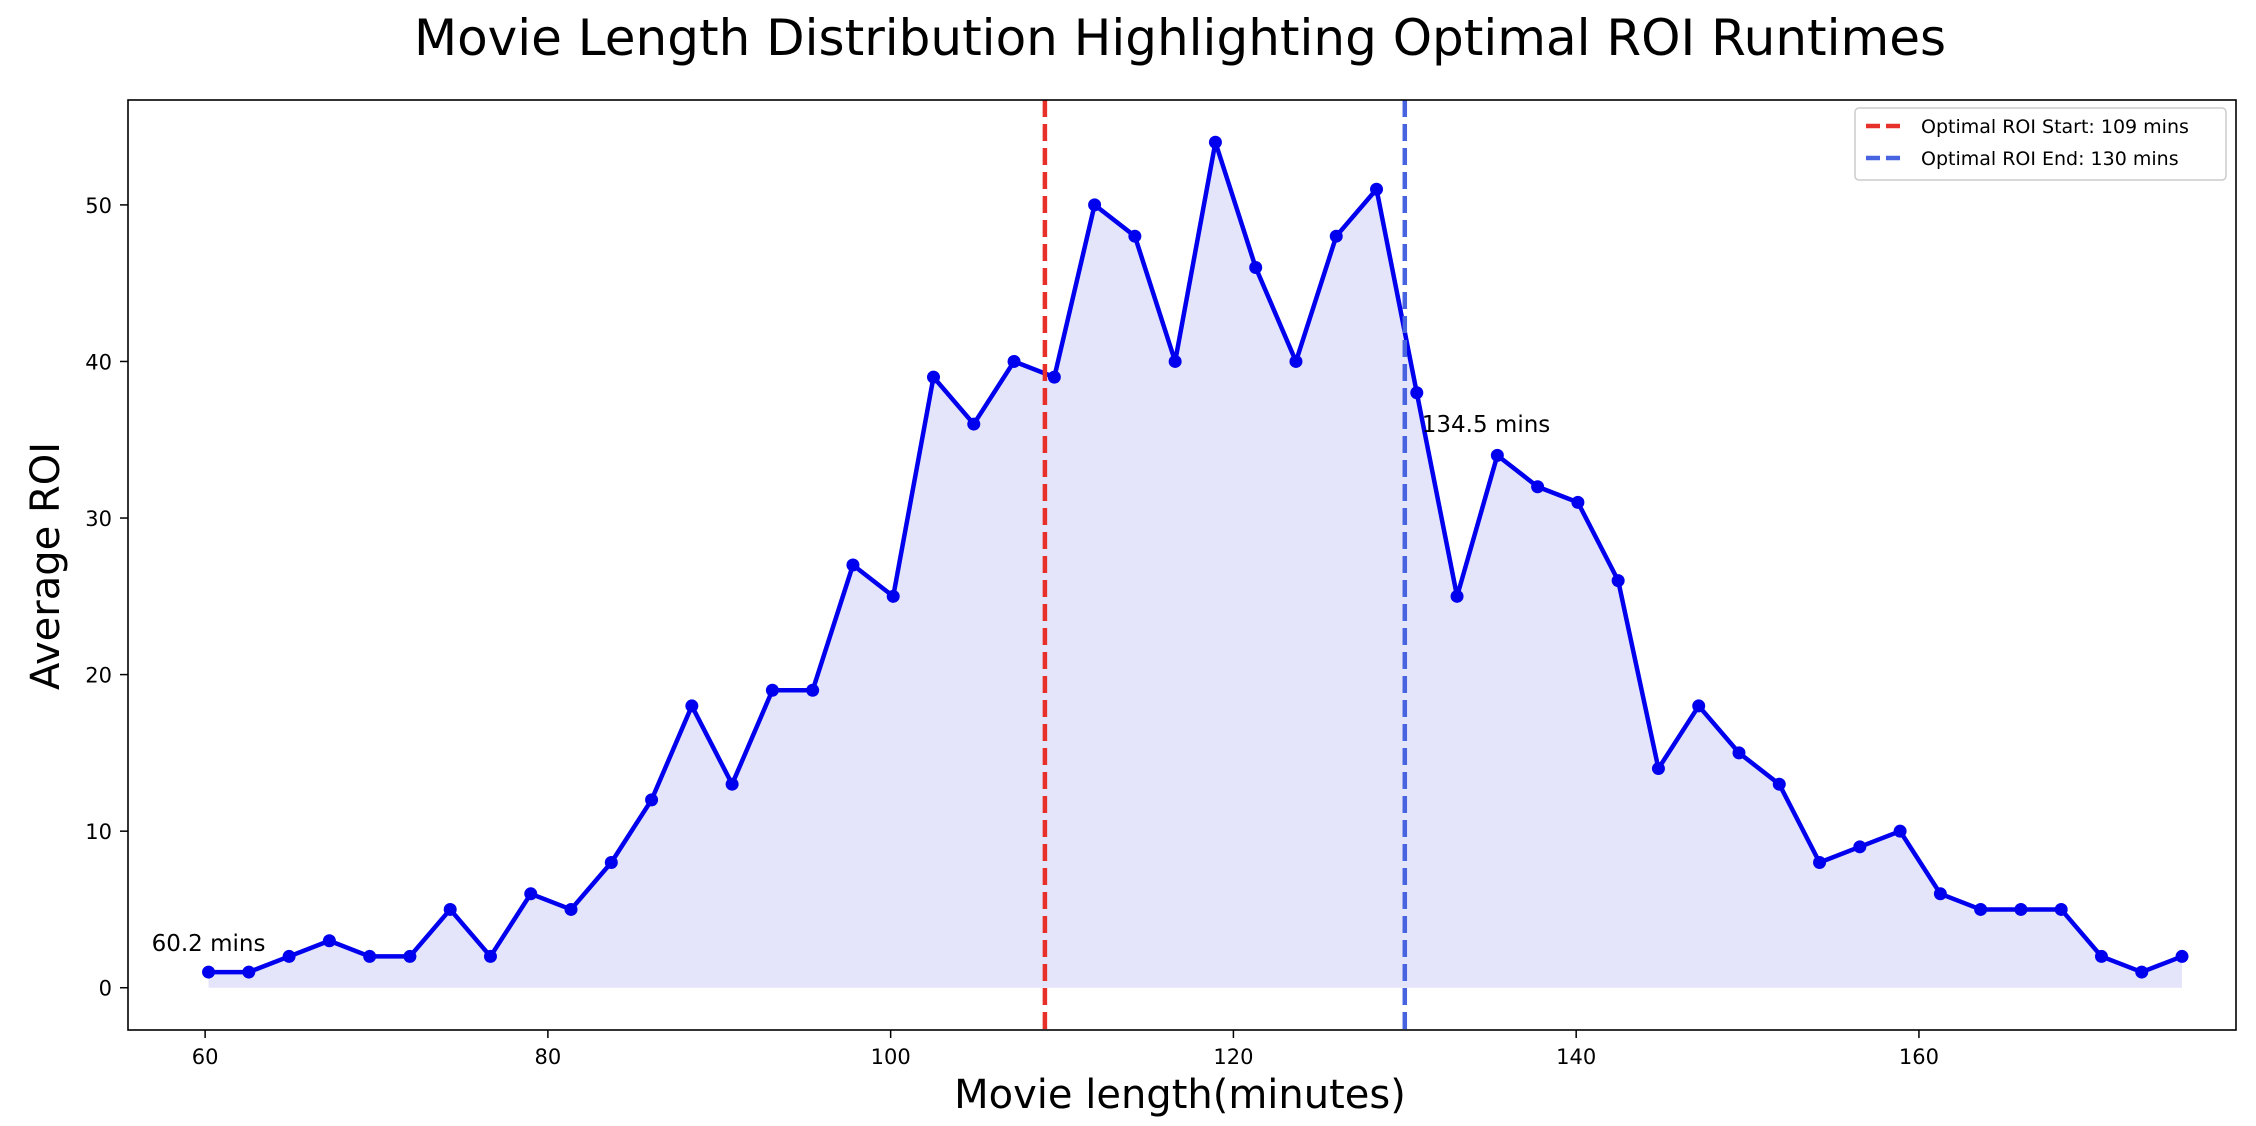 The width and height of the screenshot is (2256, 1126). What do you see at coordinates (46, 566) in the screenshot?
I see `y-axis-label: Average ROI` at bounding box center [46, 566].